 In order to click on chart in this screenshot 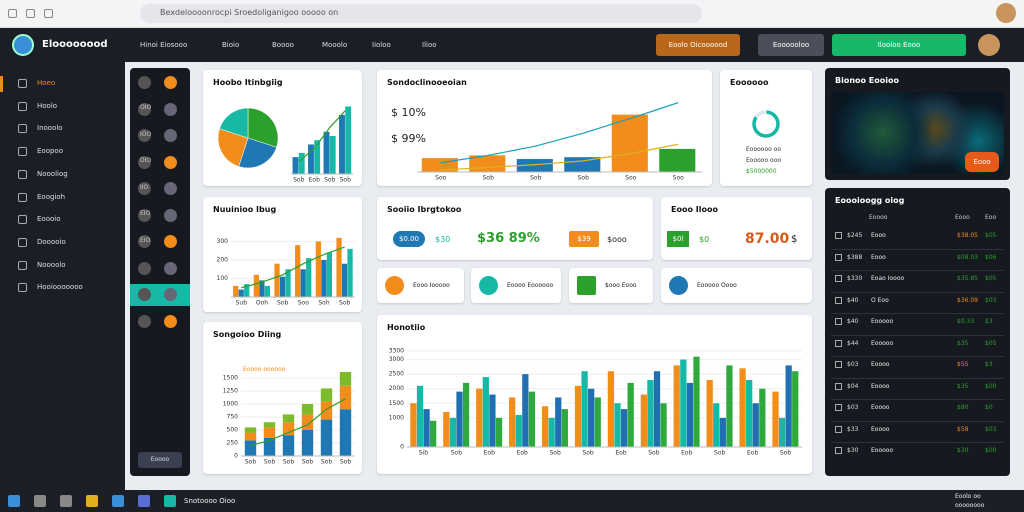, I will do `click(766, 124)`.